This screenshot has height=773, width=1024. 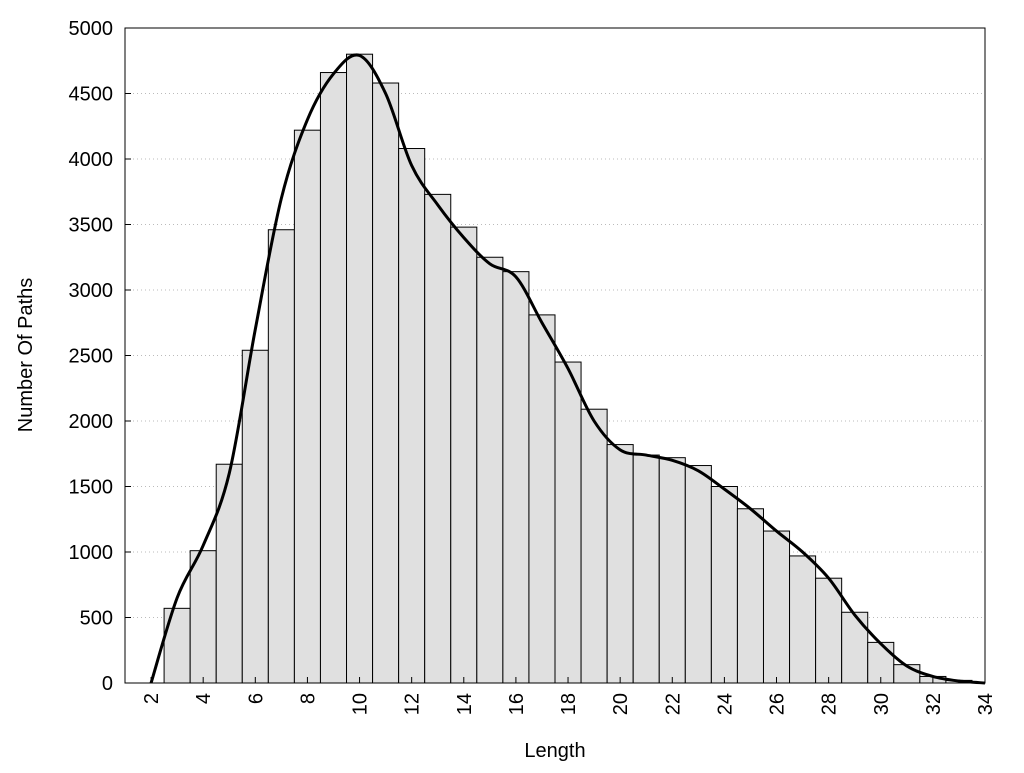 What do you see at coordinates (96, 619) in the screenshot?
I see `y-tick-label: 500` at bounding box center [96, 619].